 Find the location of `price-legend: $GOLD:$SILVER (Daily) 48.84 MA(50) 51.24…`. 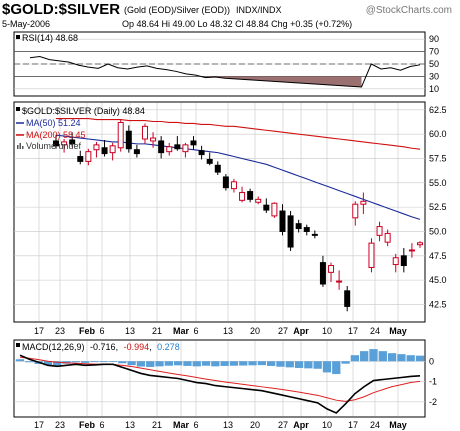

price-legend: $GOLD:$SILVER (Daily) 48.84 MA(50) 51.24… is located at coordinates (80, 128).